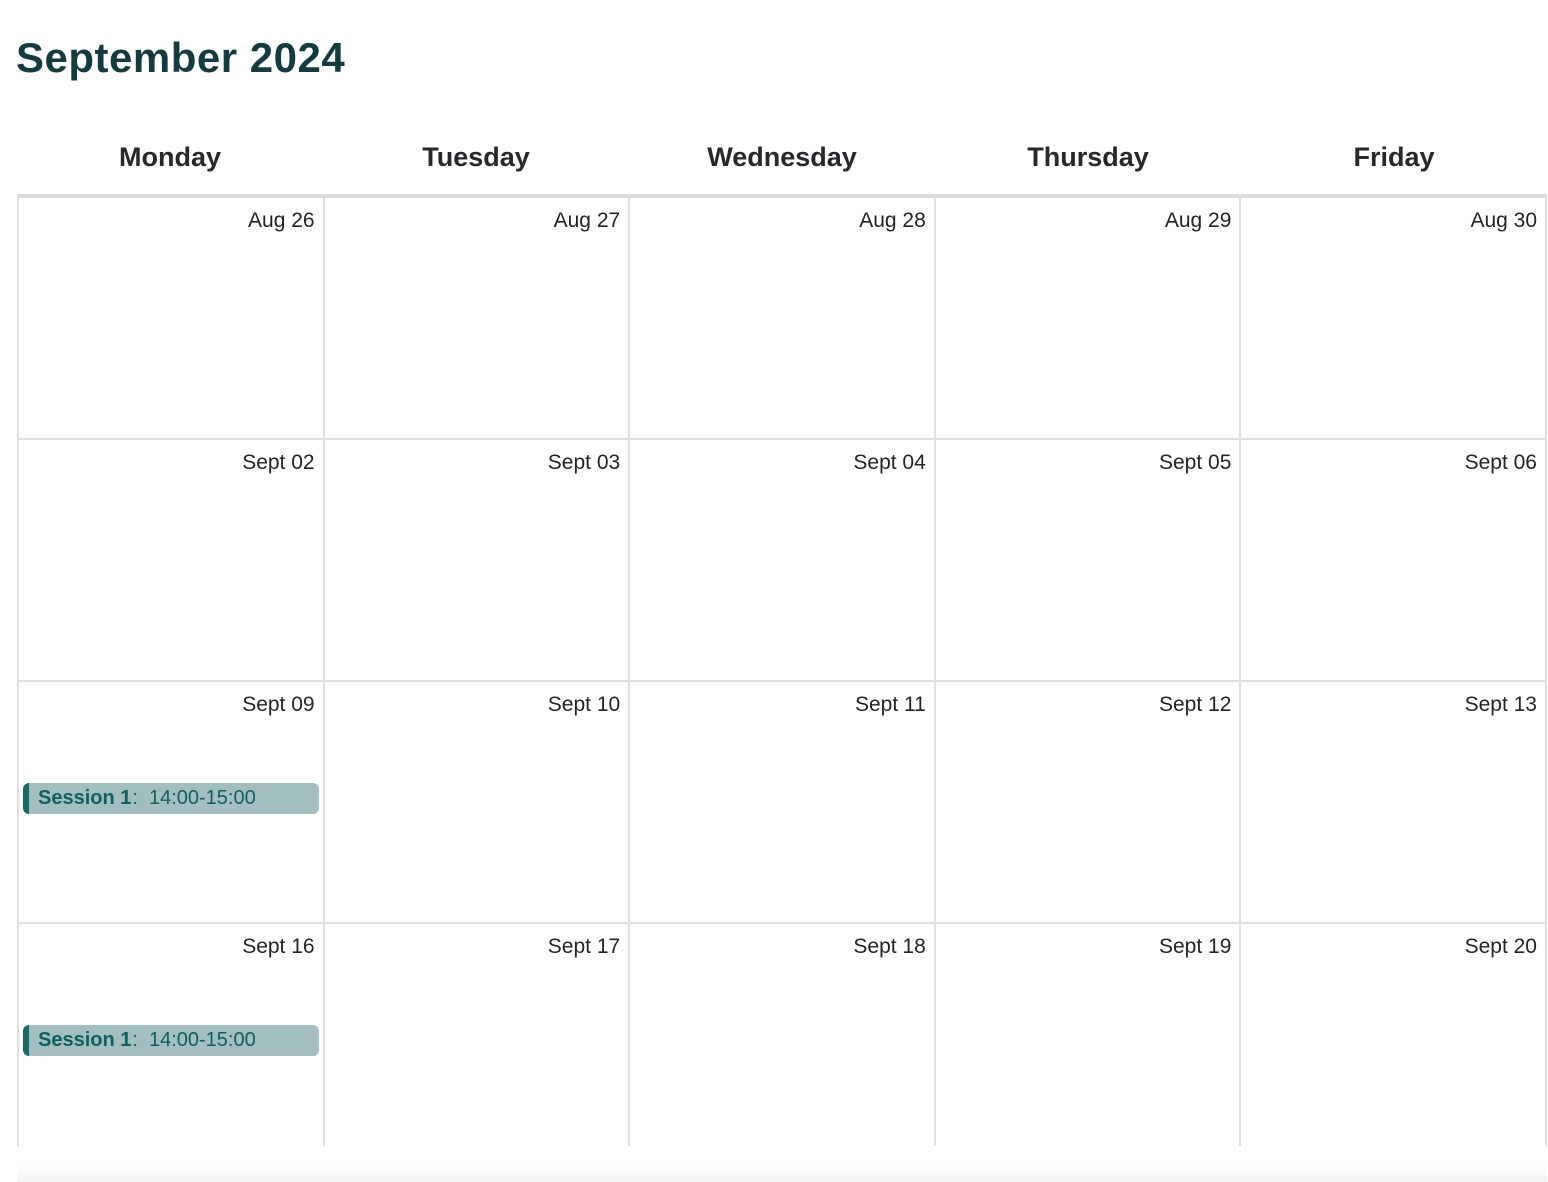 The height and width of the screenshot is (1182, 1548). I want to click on day-cell: Sept 12, so click(1087, 802).